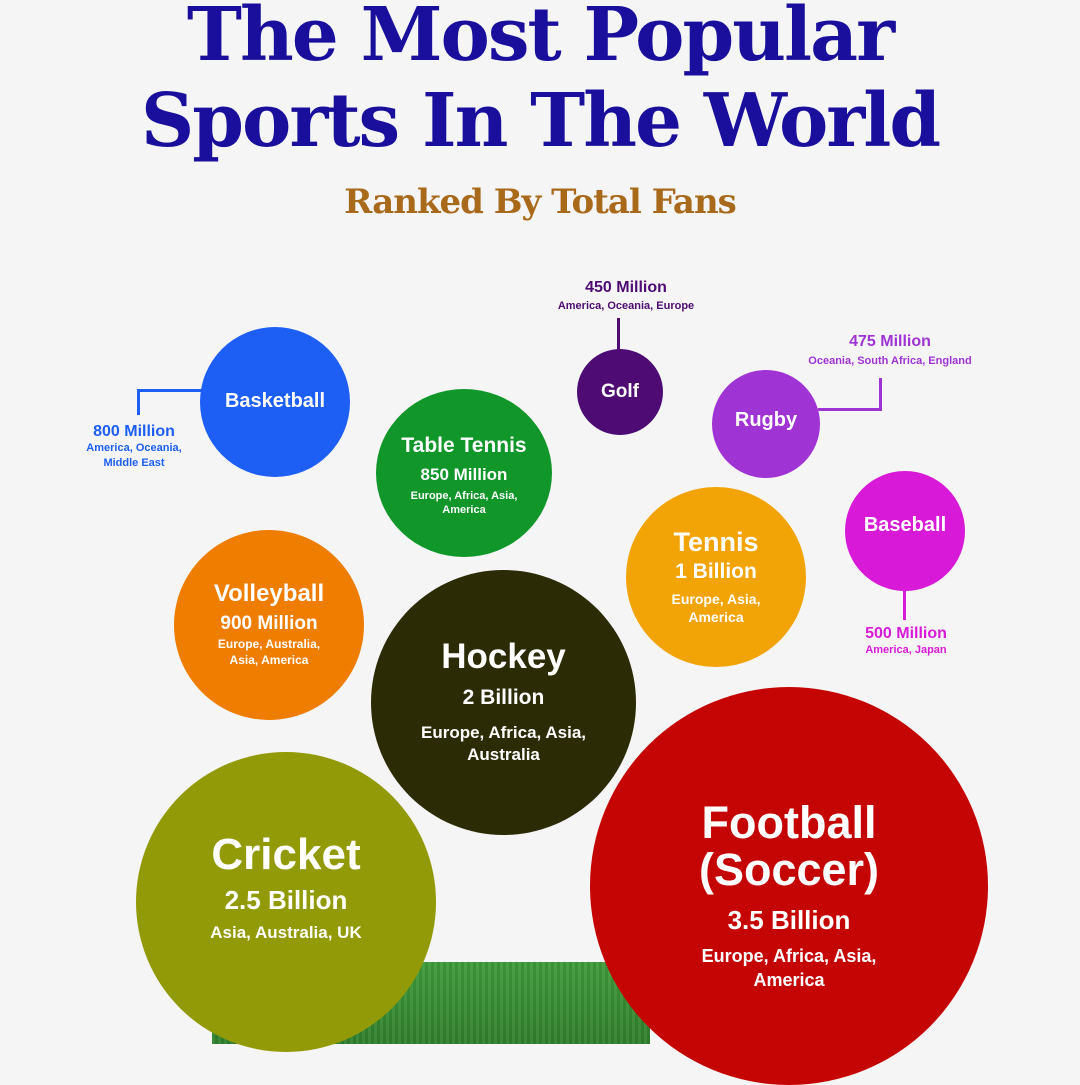 The image size is (1080, 1085). I want to click on cricket-name: Cricket, so click(286, 854).